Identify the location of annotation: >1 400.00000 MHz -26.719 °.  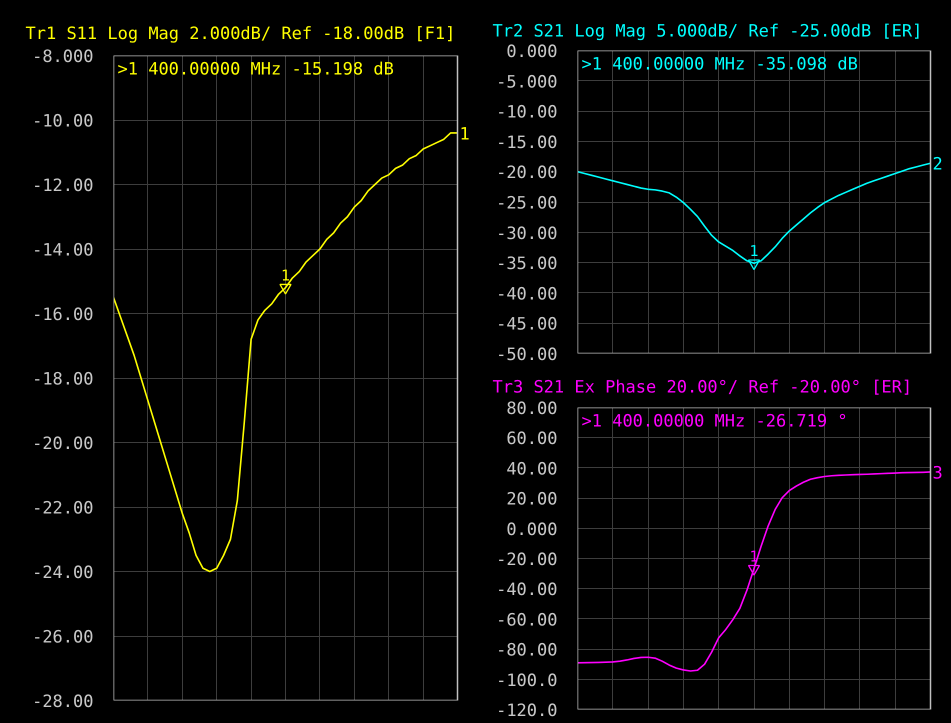
(715, 422).